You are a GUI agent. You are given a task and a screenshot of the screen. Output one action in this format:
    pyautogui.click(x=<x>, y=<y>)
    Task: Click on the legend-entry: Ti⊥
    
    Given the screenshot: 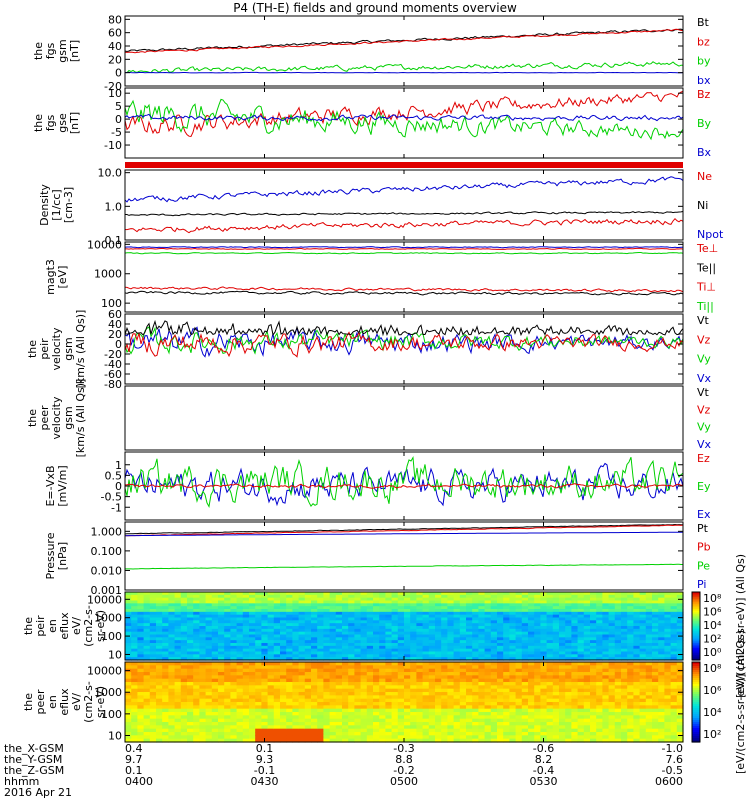 What is the action you would take?
    pyautogui.click(x=706, y=287)
    